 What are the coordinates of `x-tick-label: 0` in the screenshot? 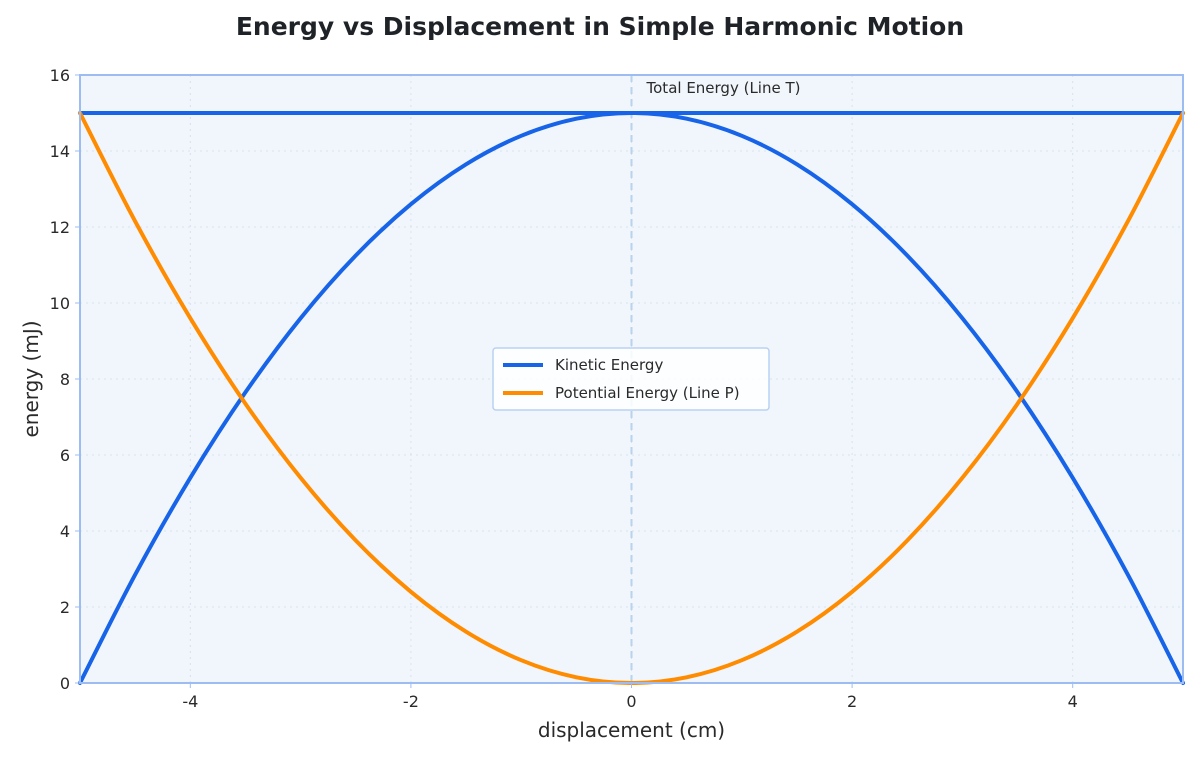 It's located at (631, 701).